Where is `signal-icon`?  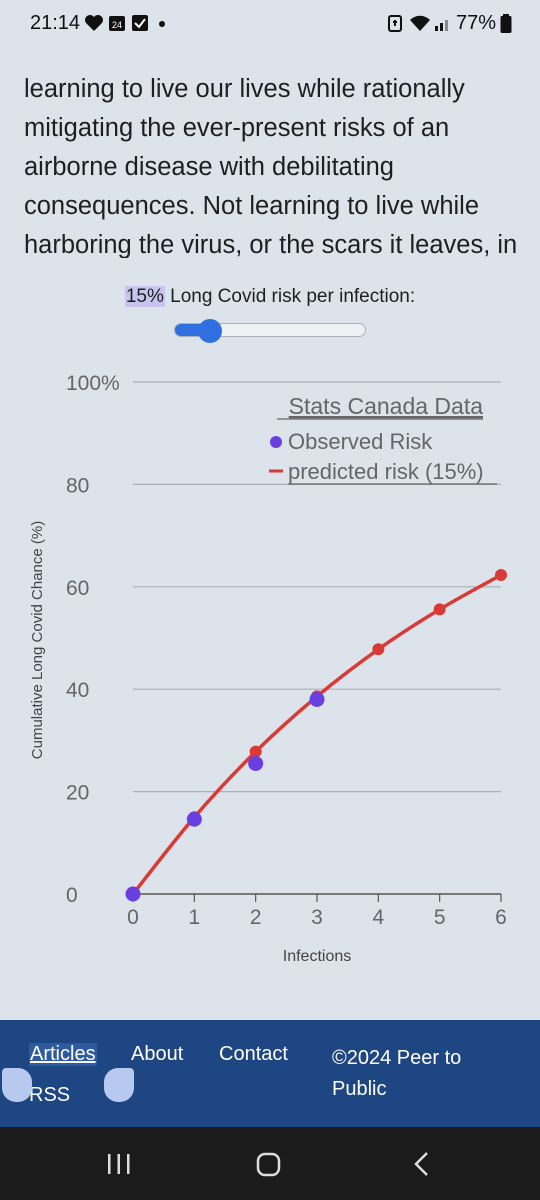
signal-icon is located at coordinates (441, 25).